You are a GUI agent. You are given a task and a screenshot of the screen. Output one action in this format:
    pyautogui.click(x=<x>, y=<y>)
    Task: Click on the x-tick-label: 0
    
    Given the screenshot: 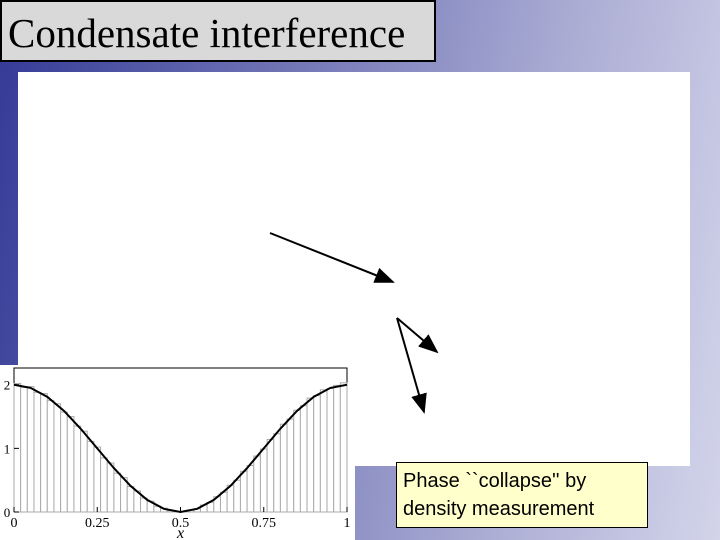 What is the action you would take?
    pyautogui.click(x=14, y=523)
    